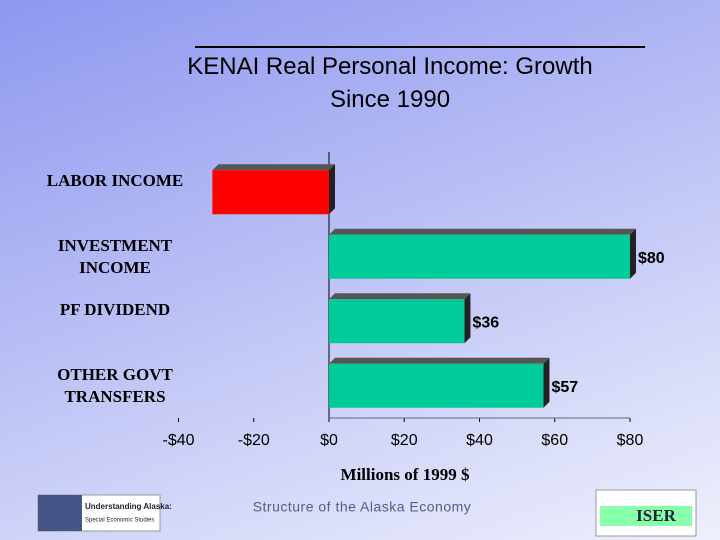  I want to click on category-label: OTHER GOVT TRANSFERS, so click(115, 385).